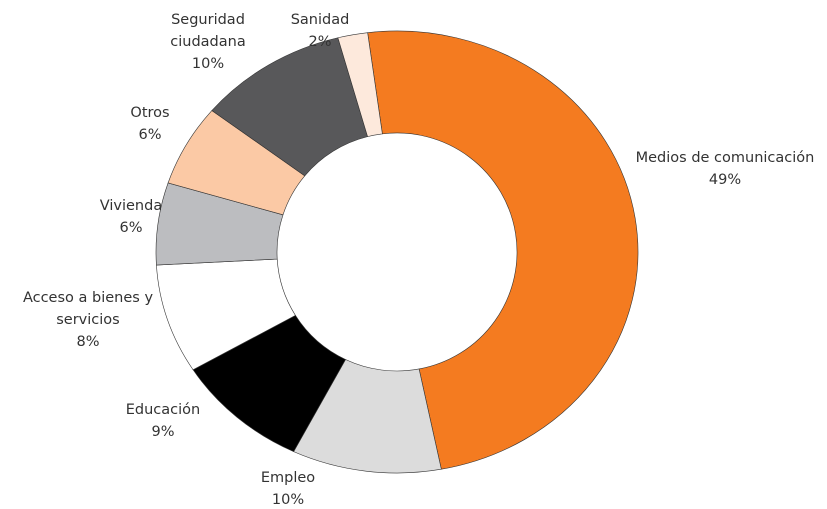 This screenshot has width=827, height=509. Describe the element at coordinates (725, 158) in the screenshot. I see `category-name: Medios de comunicación` at that location.